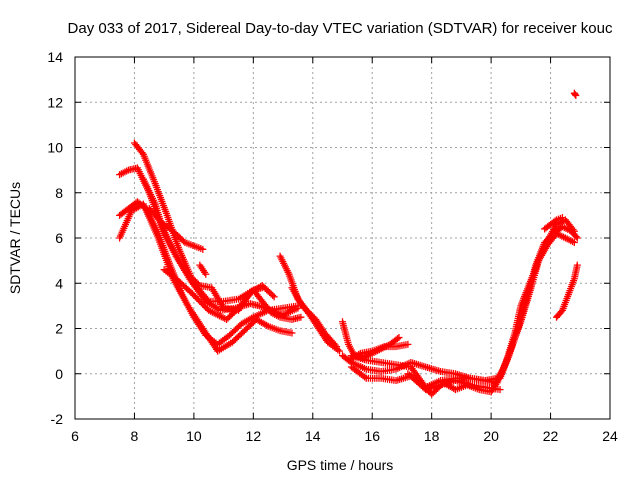  What do you see at coordinates (432, 436) in the screenshot?
I see `x-tick-label: 18` at bounding box center [432, 436].